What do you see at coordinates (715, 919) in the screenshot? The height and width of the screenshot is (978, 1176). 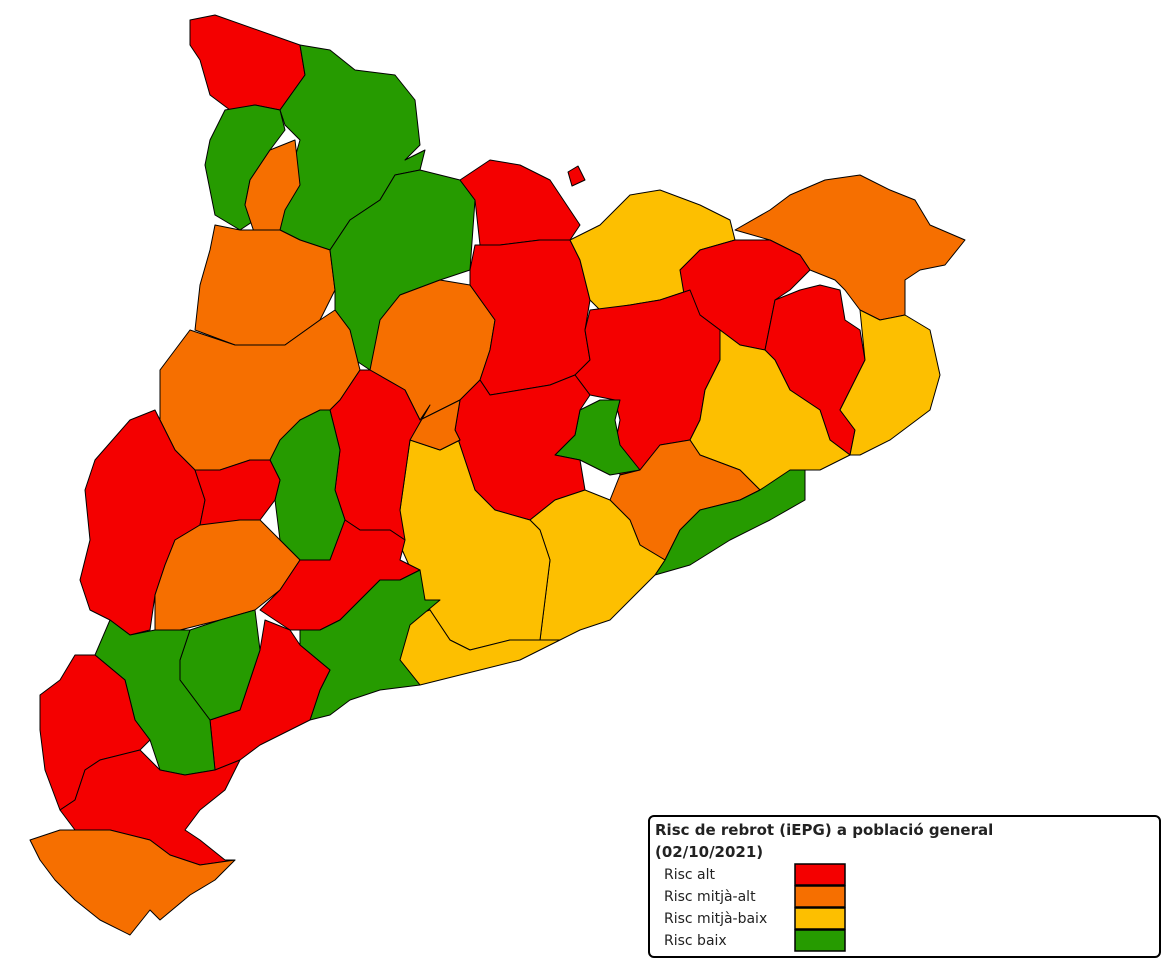 I see `legend-label: Risc mitjà-baix` at bounding box center [715, 919].